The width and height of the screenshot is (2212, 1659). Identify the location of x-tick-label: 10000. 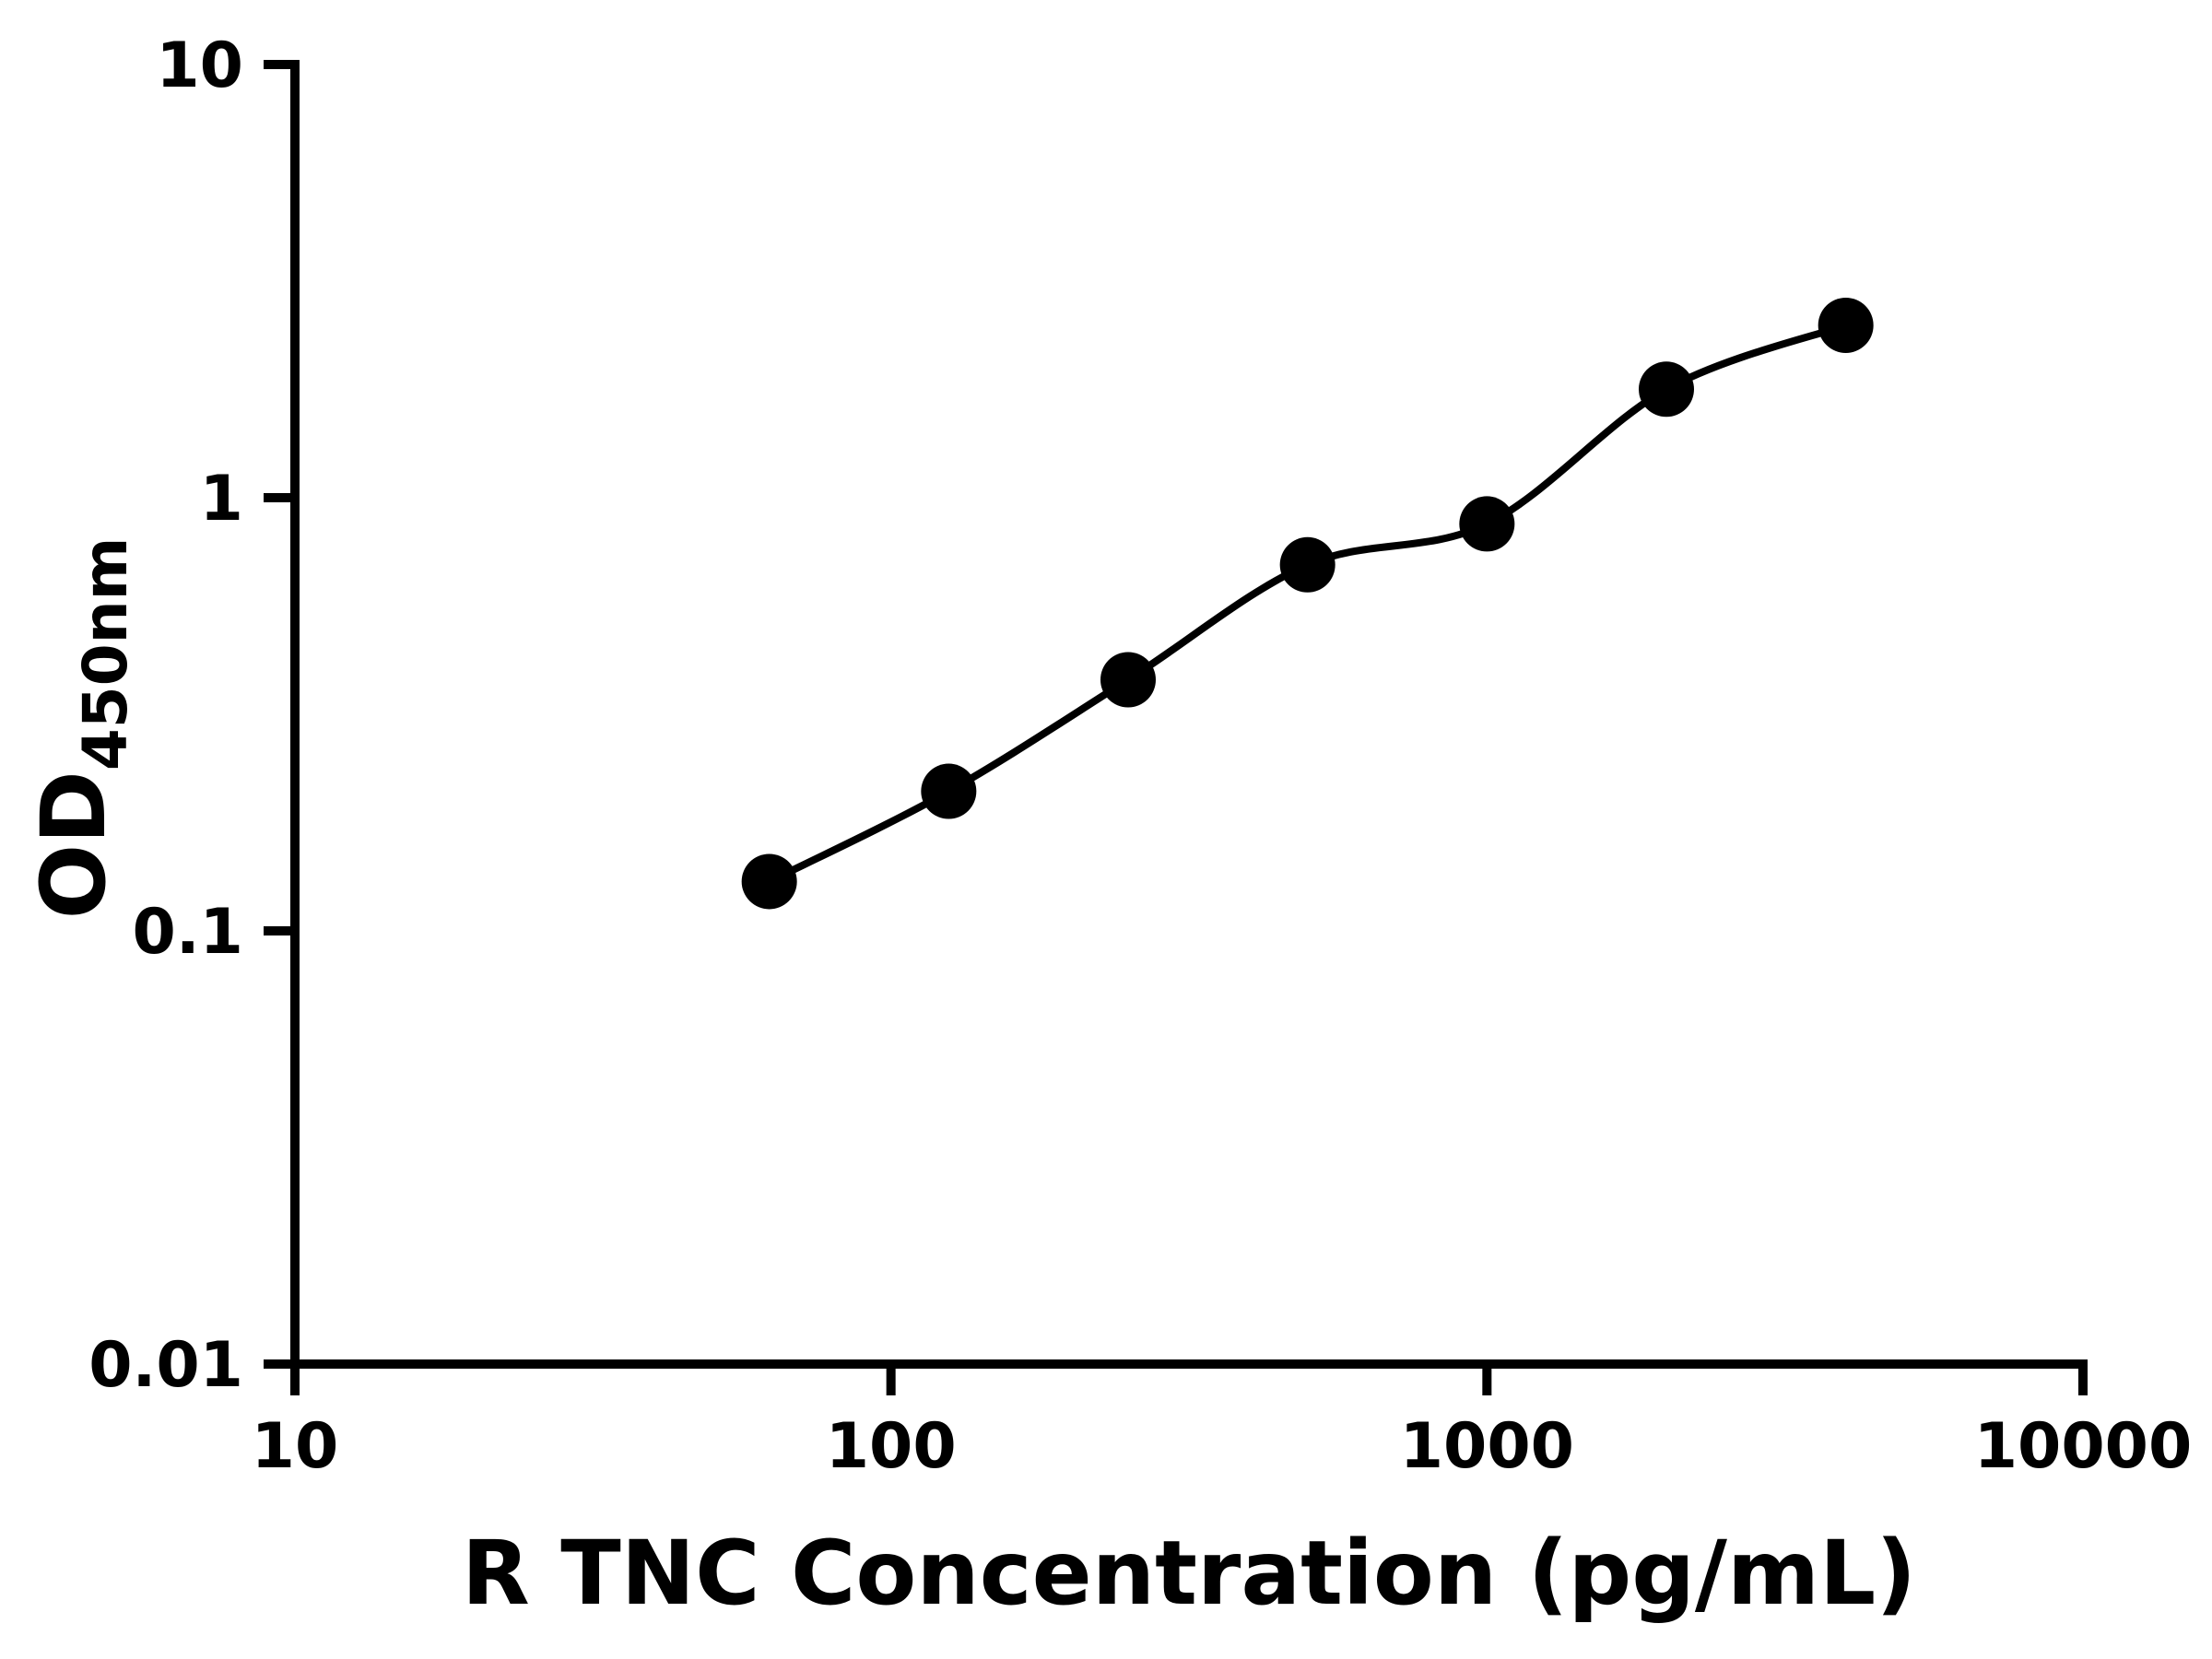
(2083, 1446).